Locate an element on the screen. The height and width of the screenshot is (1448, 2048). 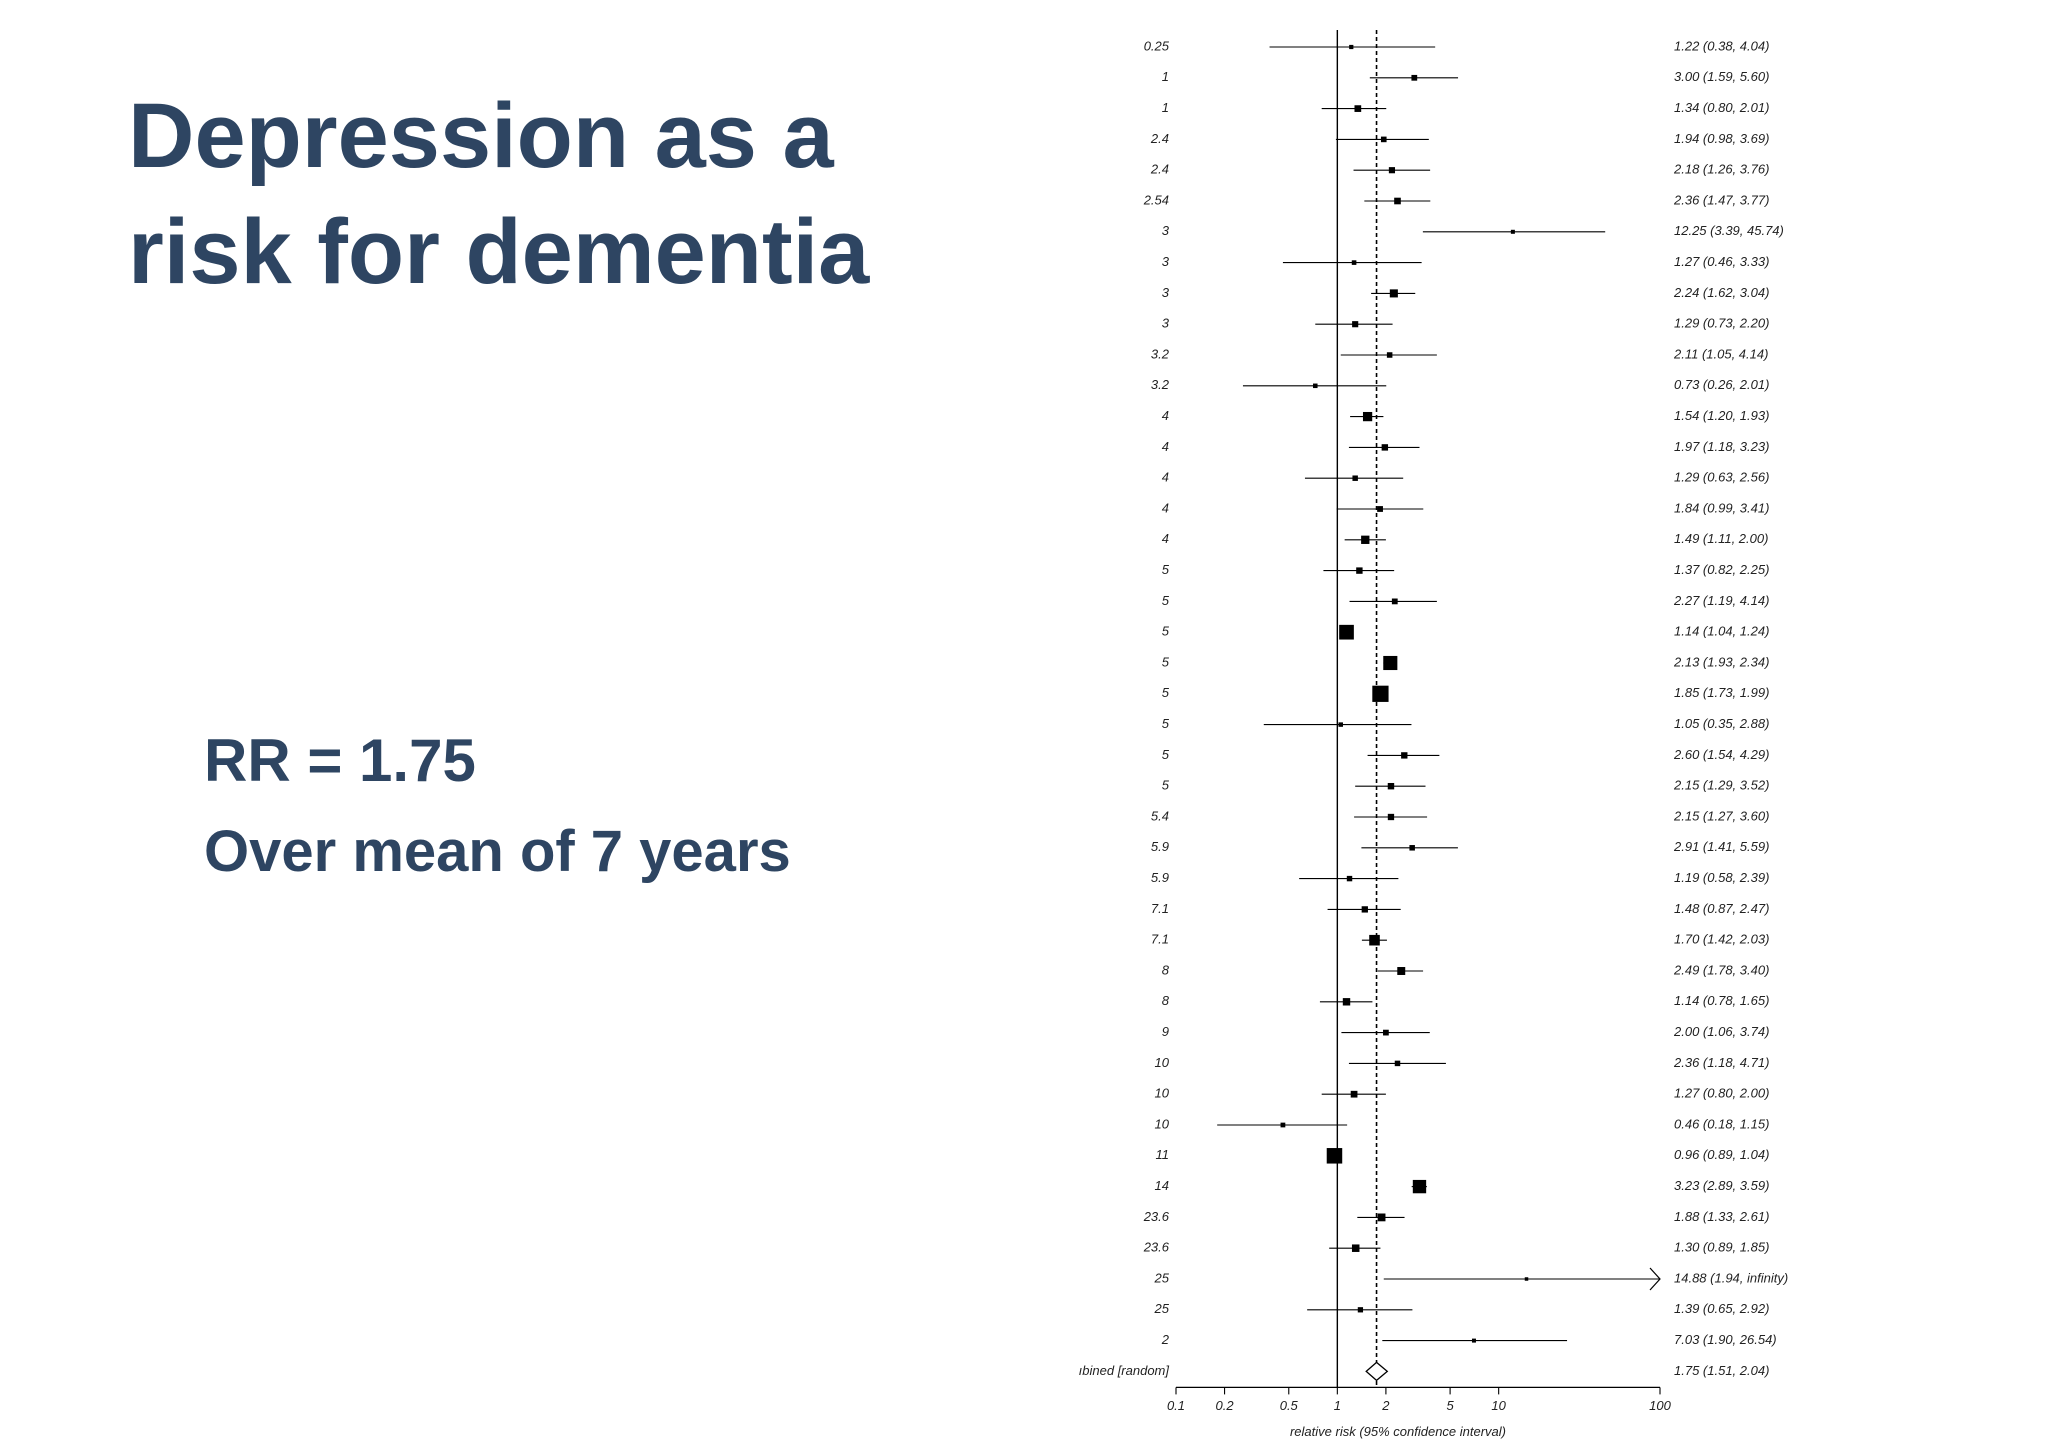
effect-size-label: 2.11 (1.05, 4.14) is located at coordinates (1720, 353).